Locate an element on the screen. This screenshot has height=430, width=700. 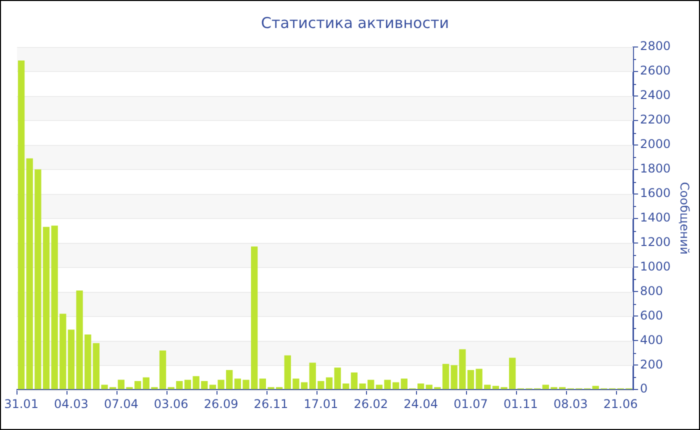
y-tick-label: 2600 is located at coordinates (655, 71).